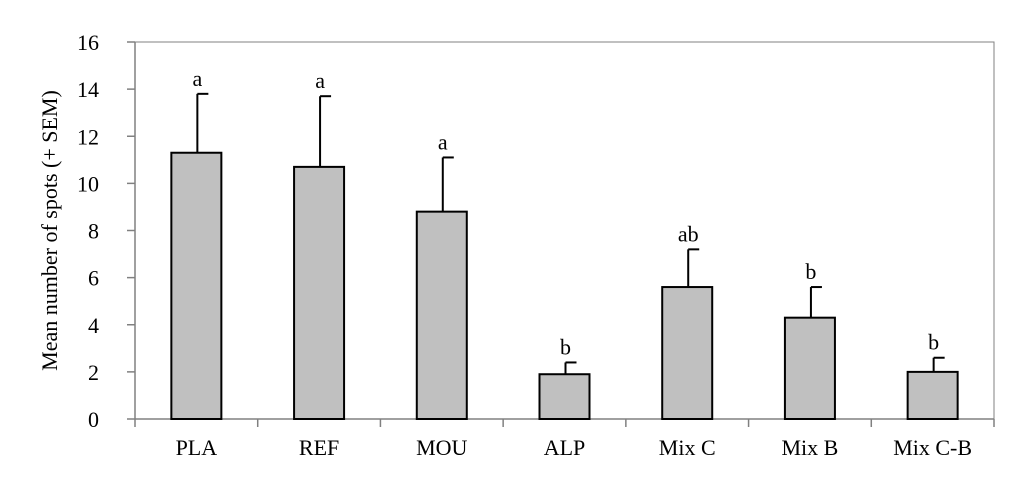  I want to click on x-ticks, so click(564, 423).